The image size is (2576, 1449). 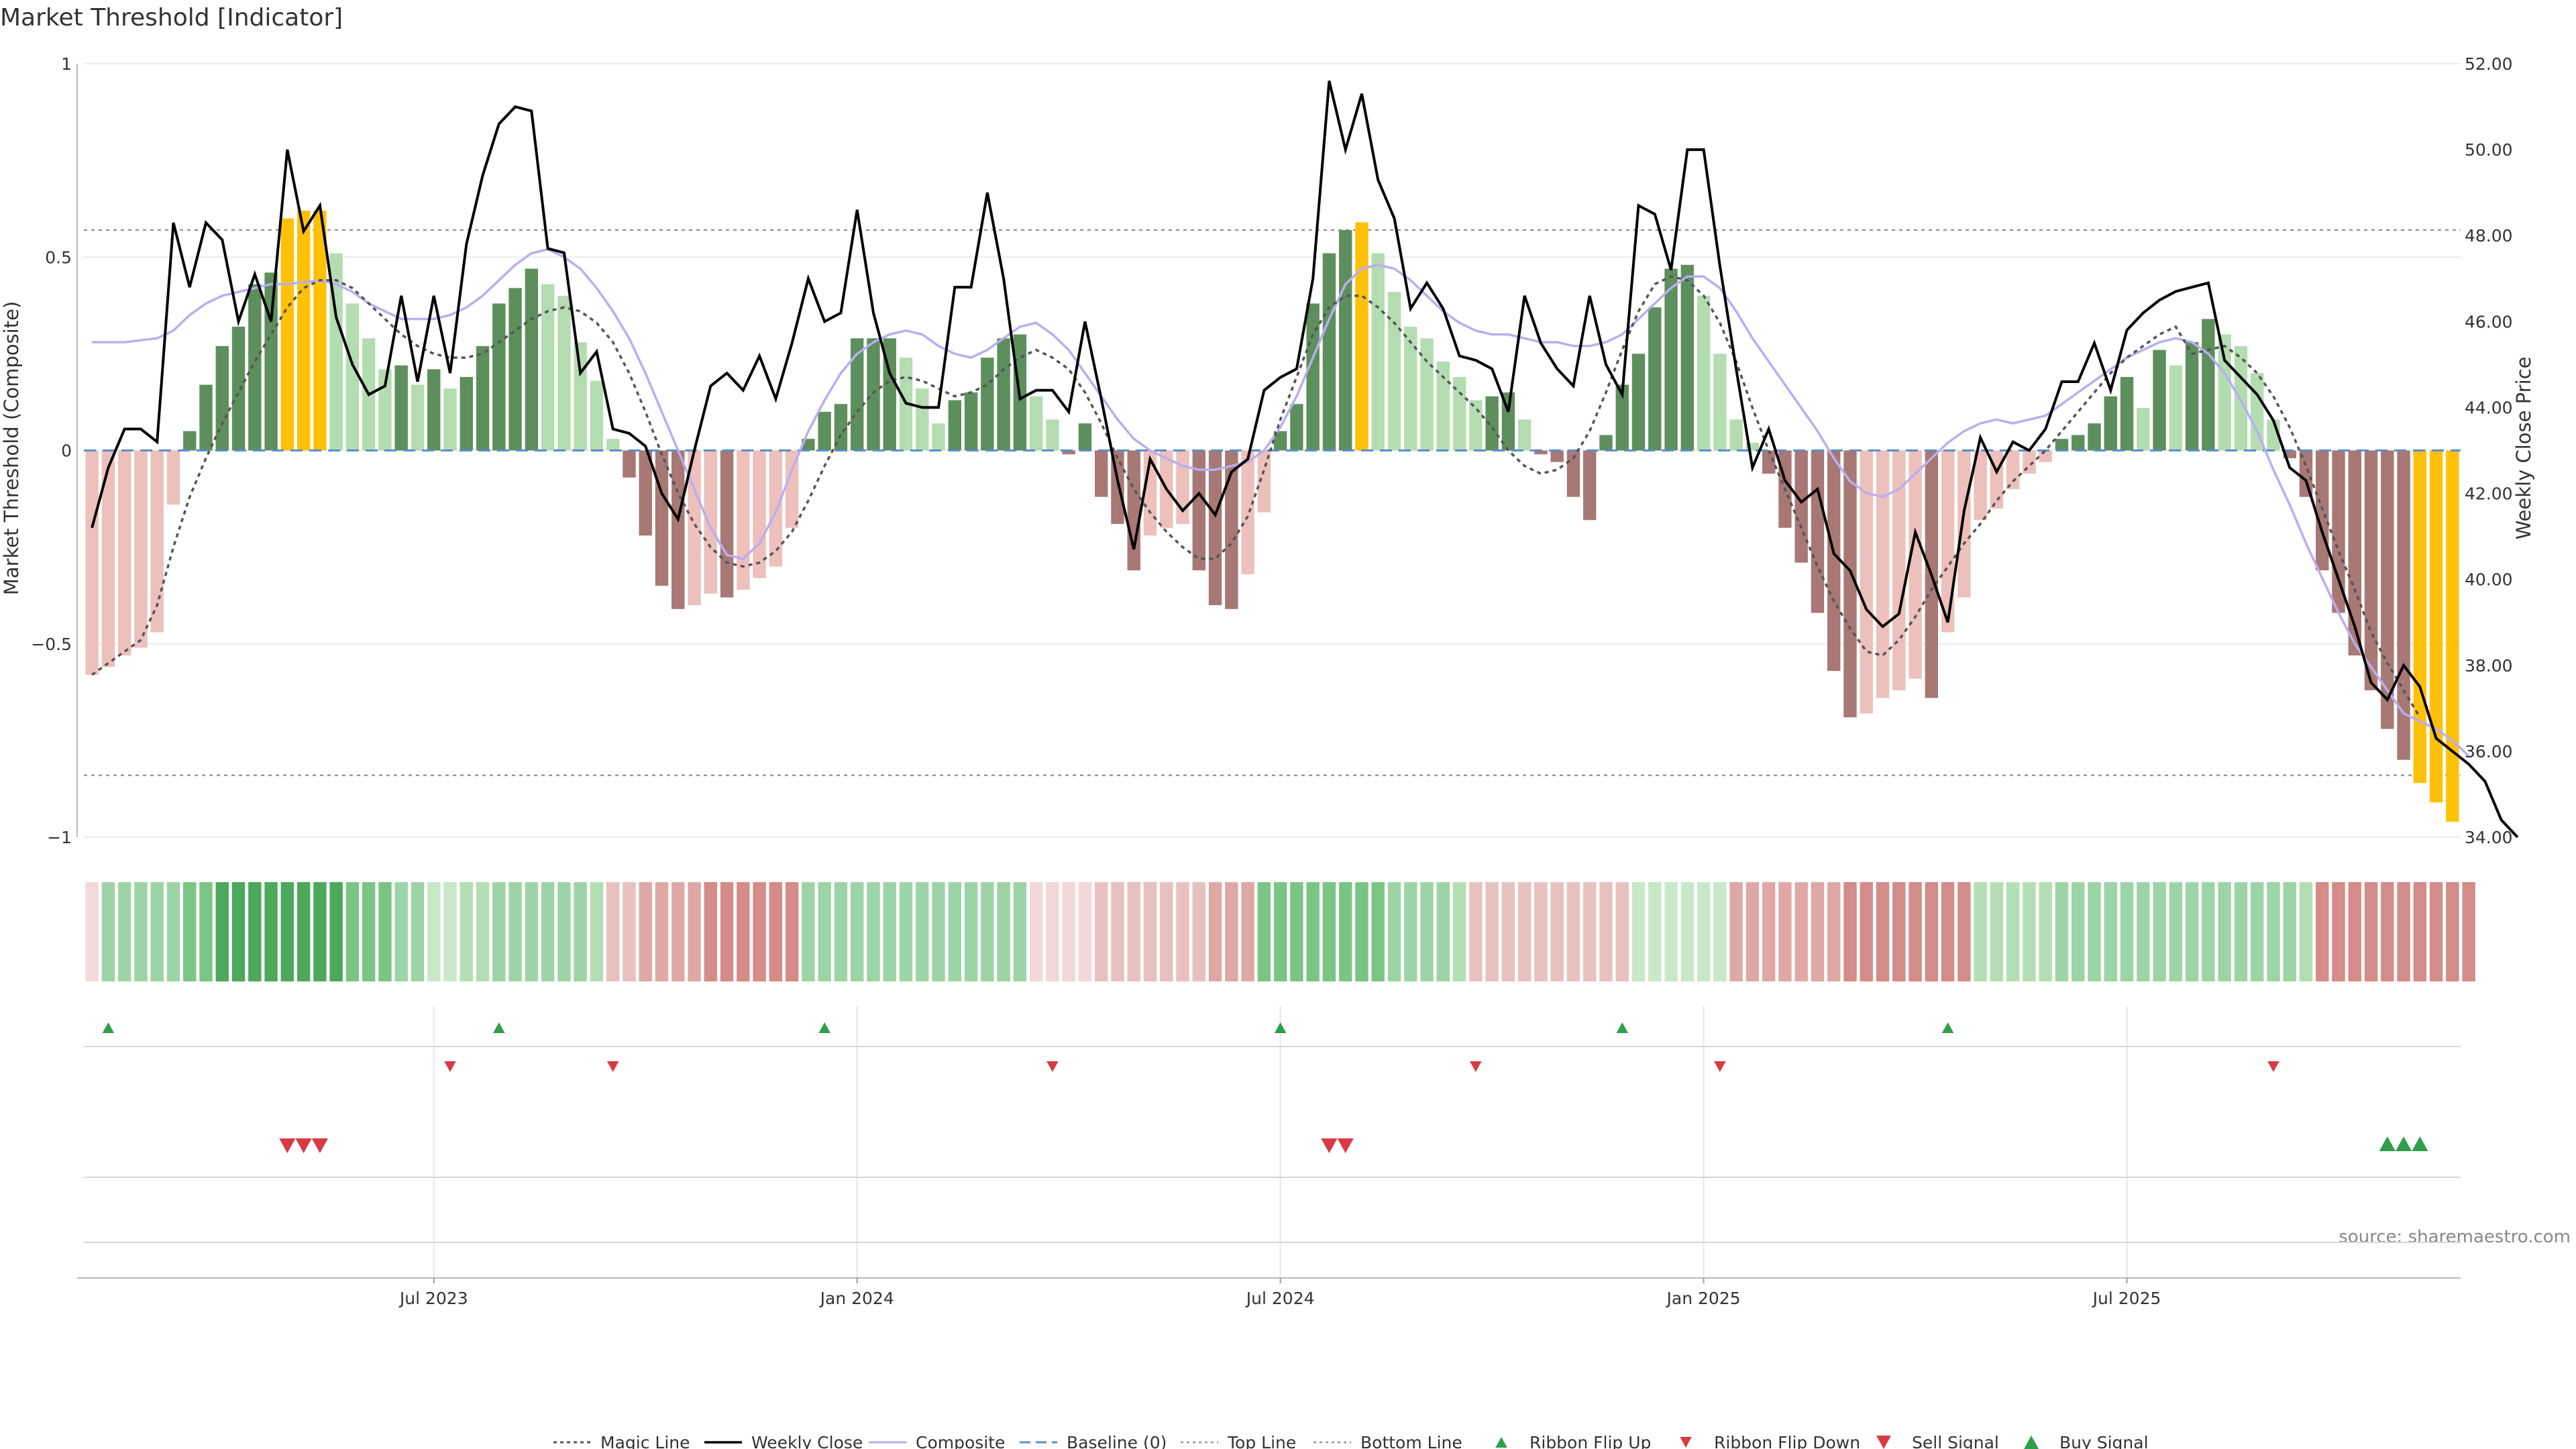 What do you see at coordinates (2489, 494) in the screenshot?
I see `right-tick-label: 42.00` at bounding box center [2489, 494].